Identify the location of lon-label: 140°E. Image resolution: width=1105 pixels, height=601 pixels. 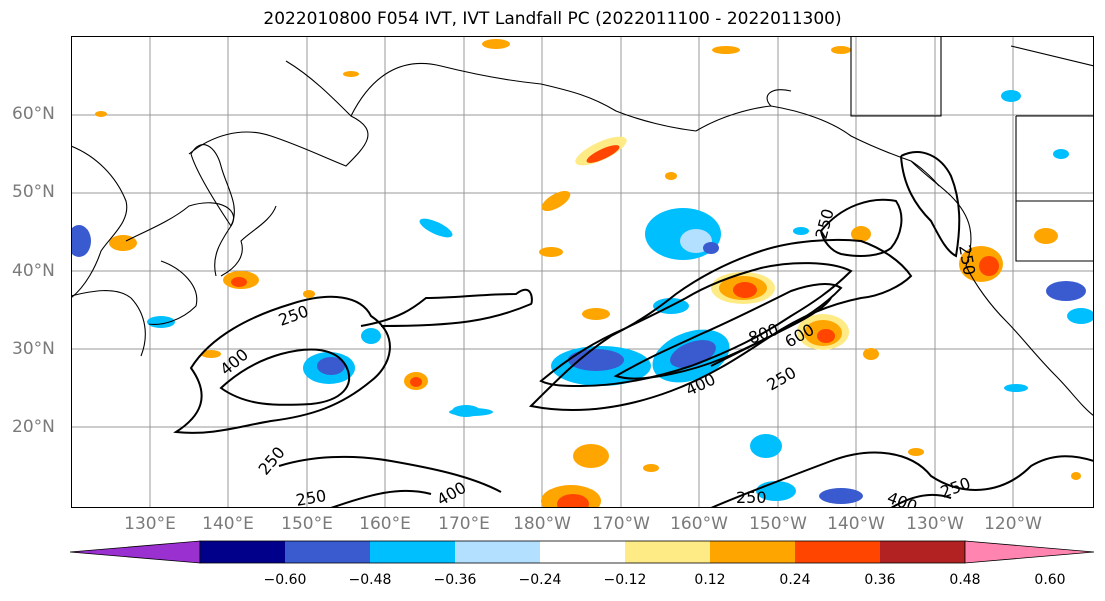
(228, 524).